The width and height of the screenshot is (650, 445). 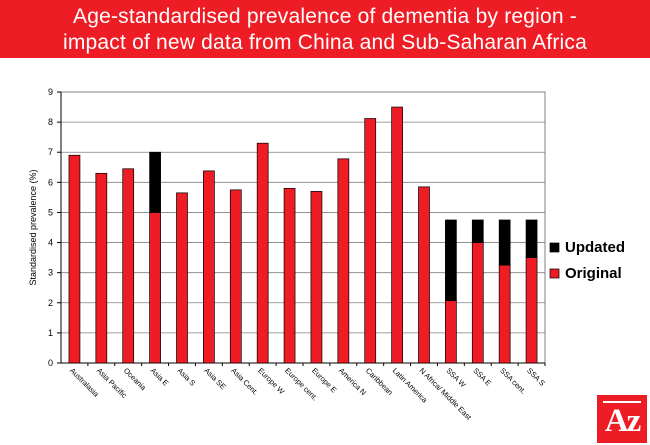 I want to click on az-logo: Az, so click(x=622, y=419).